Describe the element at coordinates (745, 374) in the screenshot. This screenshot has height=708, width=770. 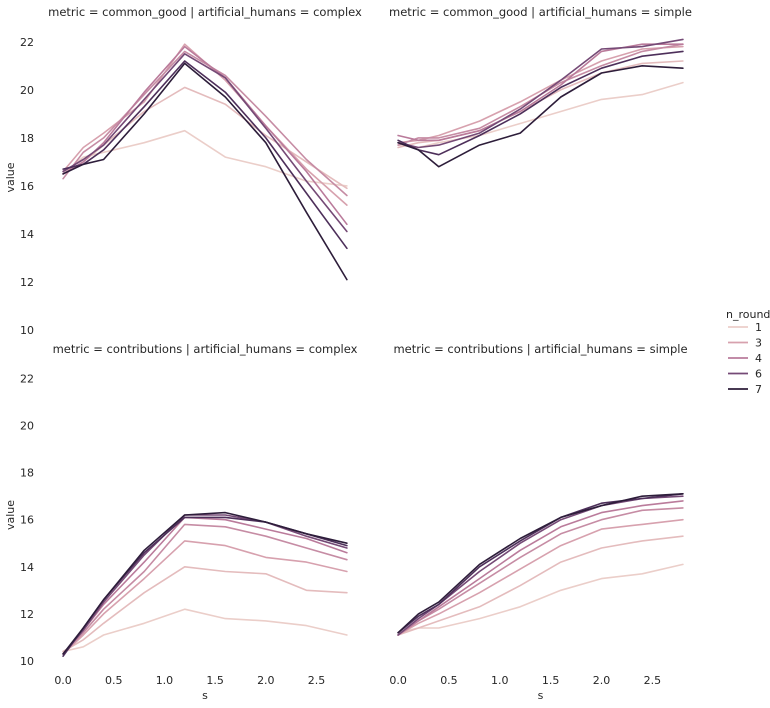
I see `legend-entry: 6` at that location.